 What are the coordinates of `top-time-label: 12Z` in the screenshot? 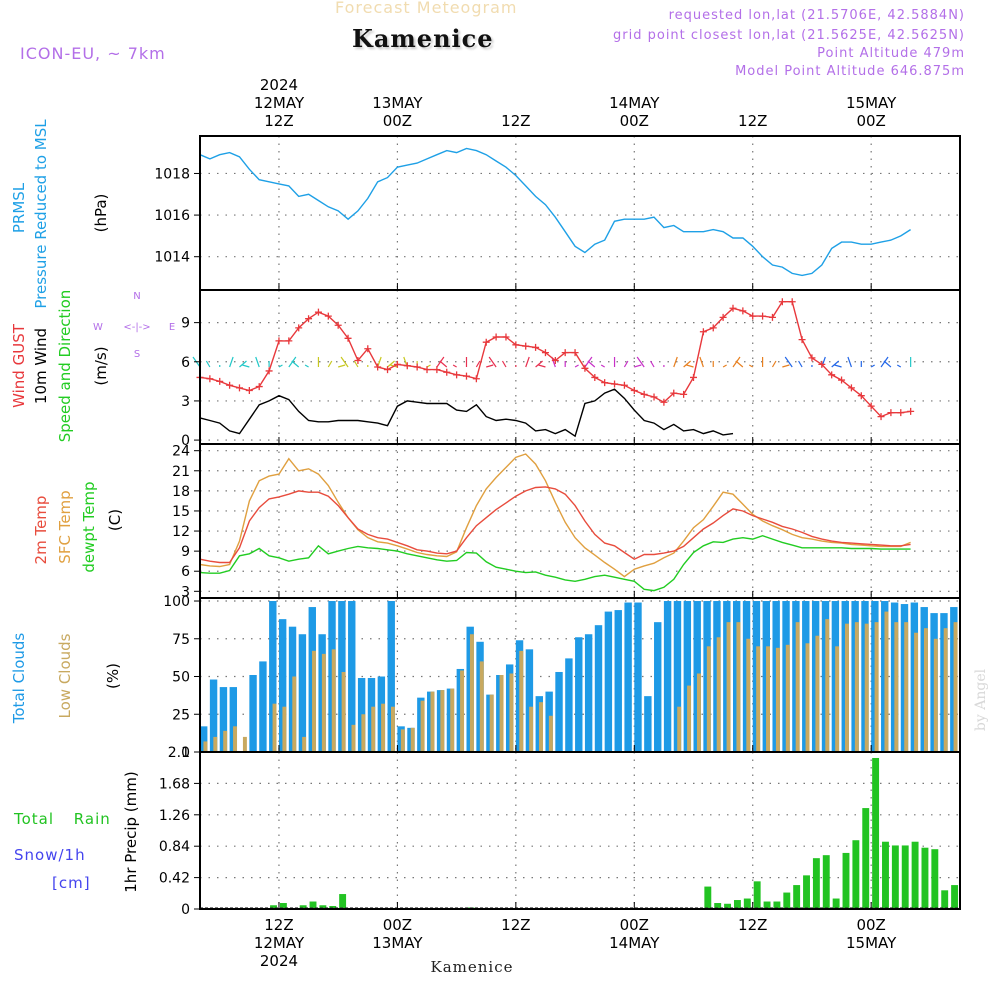 It's located at (752, 121).